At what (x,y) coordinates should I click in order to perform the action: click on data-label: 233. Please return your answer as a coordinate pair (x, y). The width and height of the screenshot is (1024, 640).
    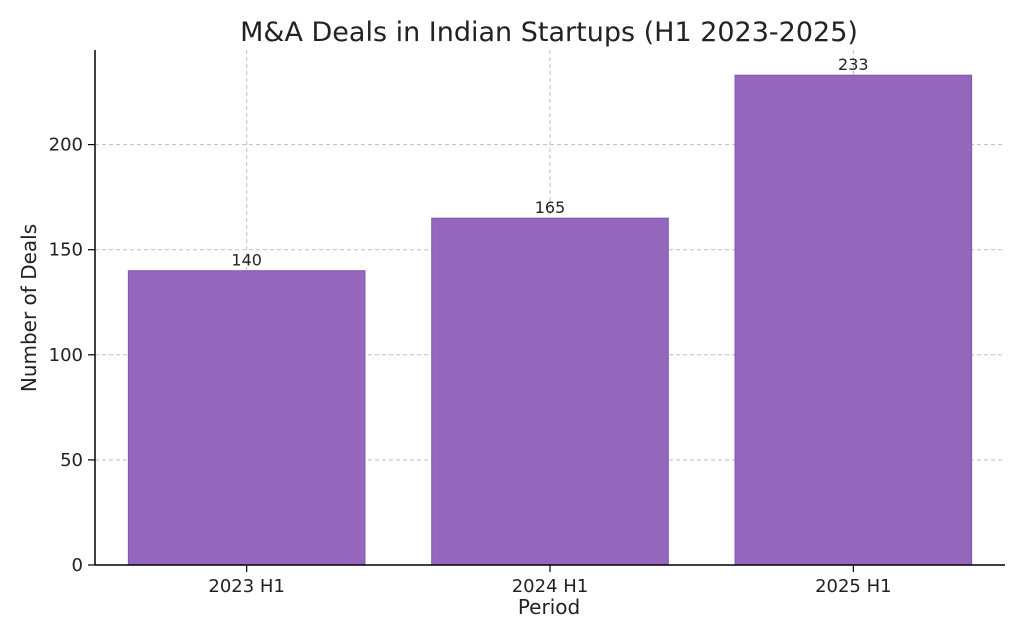
    Looking at the image, I should click on (853, 64).